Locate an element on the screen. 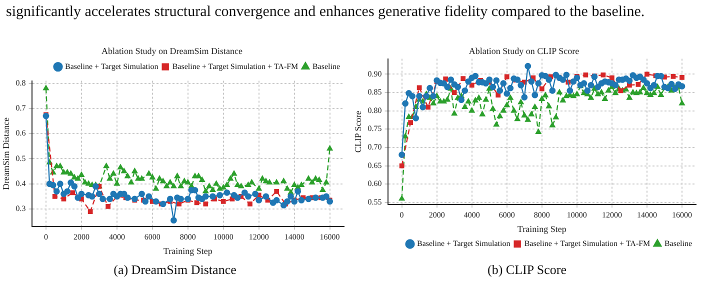 The image size is (703, 289). y-tick-label: 0.8 is located at coordinates (21, 83).